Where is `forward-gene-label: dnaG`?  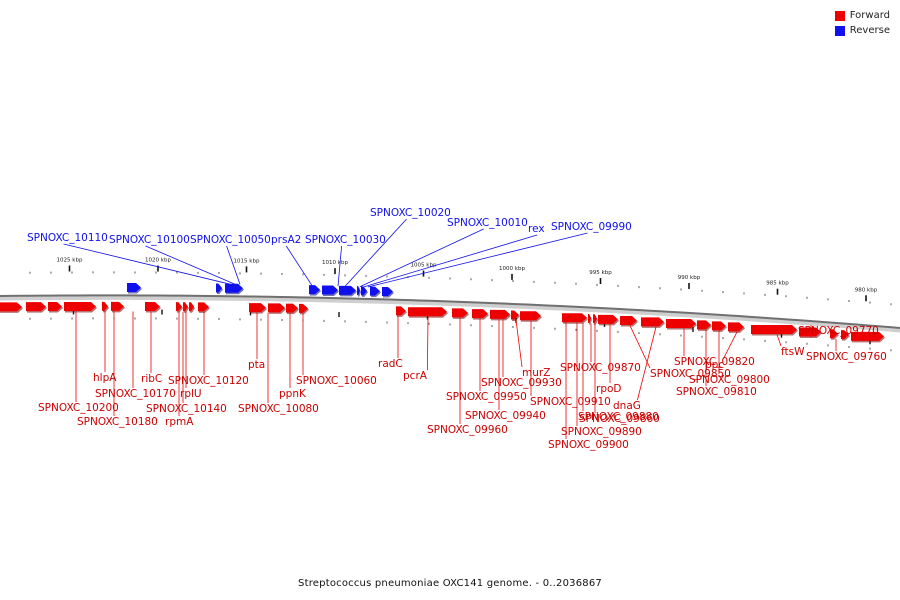 forward-gene-label: dnaG is located at coordinates (627, 406).